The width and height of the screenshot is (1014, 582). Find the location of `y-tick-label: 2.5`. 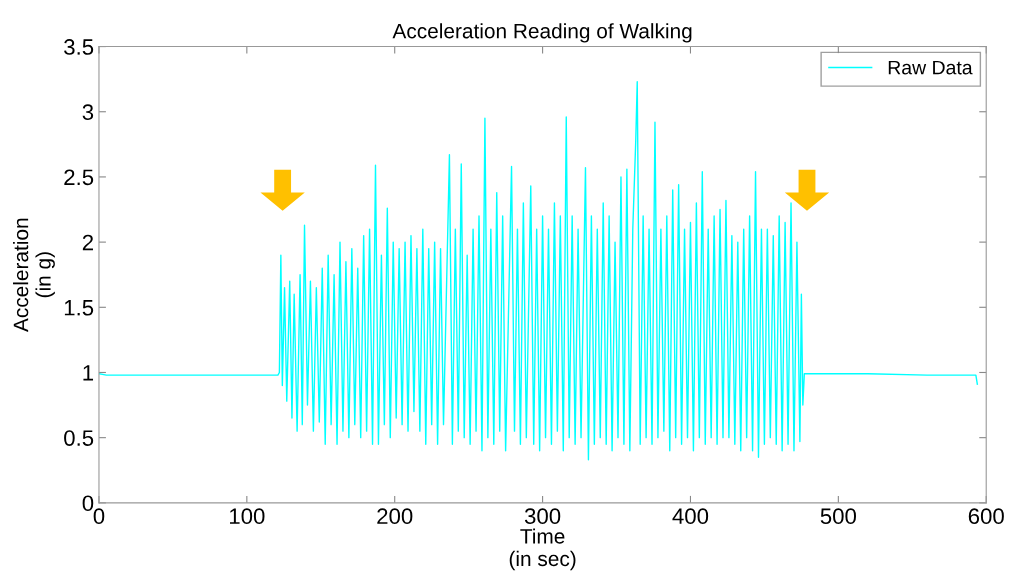

y-tick-label: 2.5 is located at coordinates (79, 177).